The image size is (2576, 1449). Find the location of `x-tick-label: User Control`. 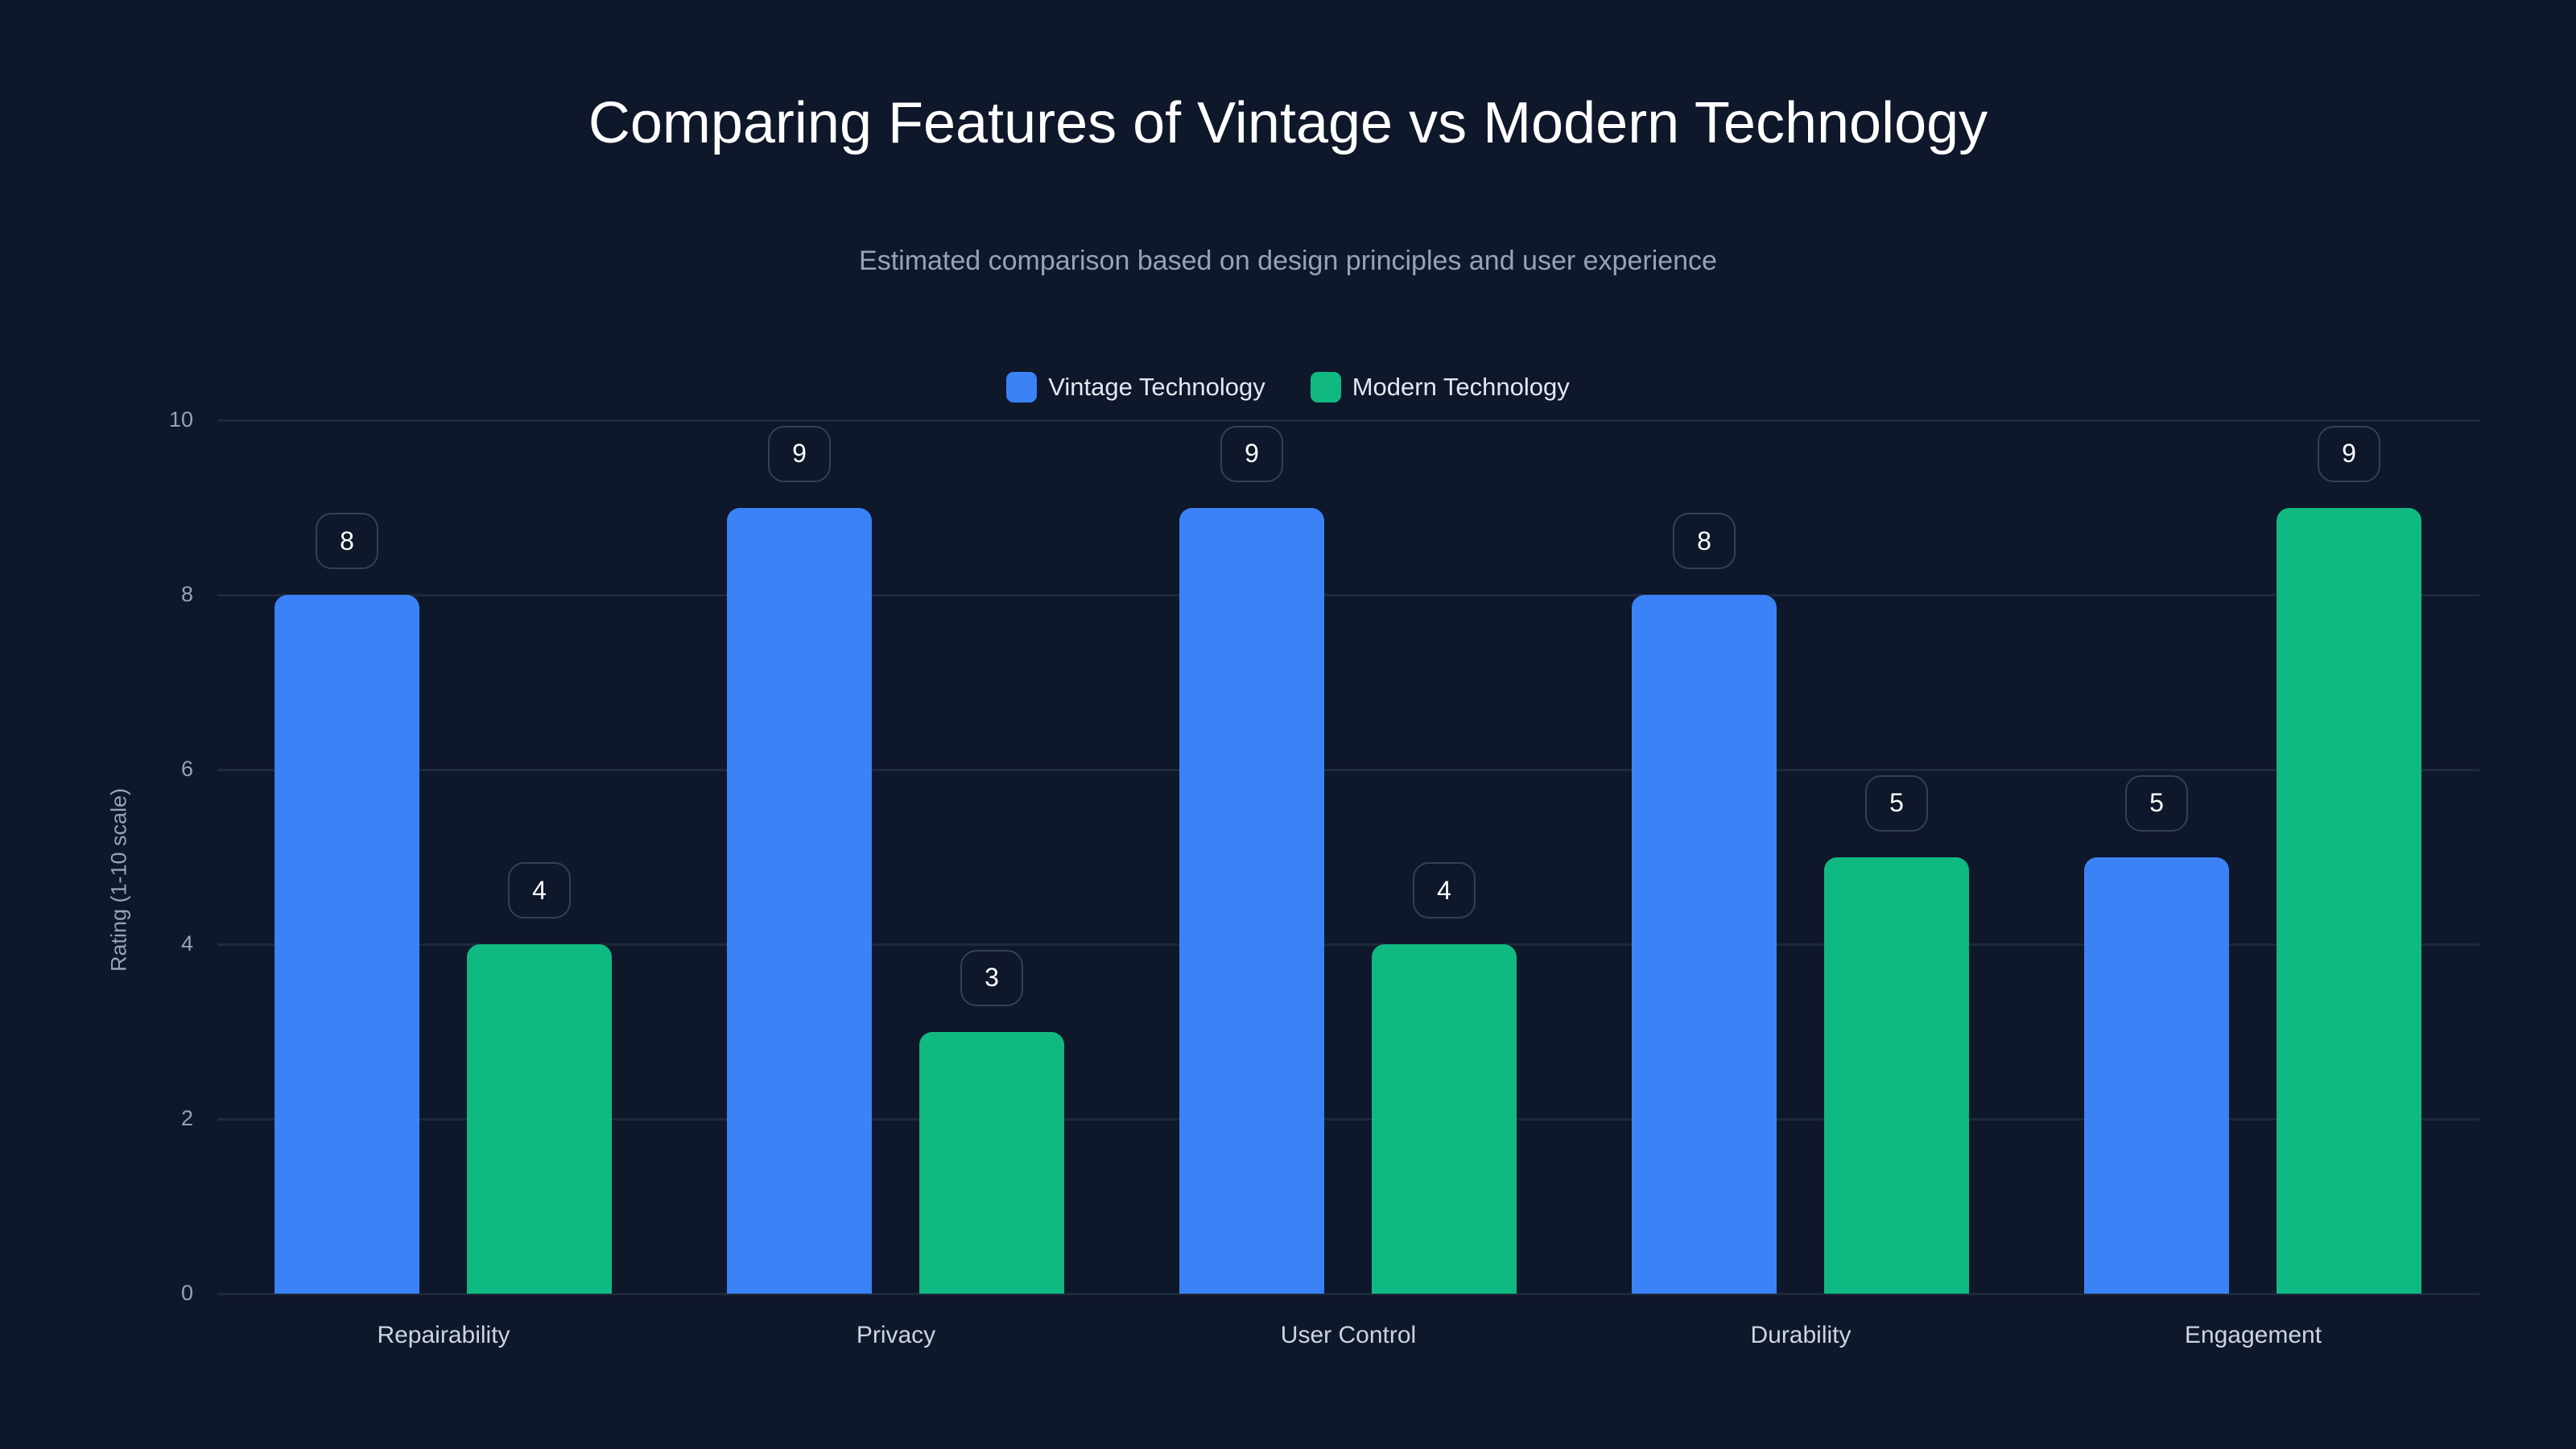

x-tick-label: User Control is located at coordinates (1348, 1335).